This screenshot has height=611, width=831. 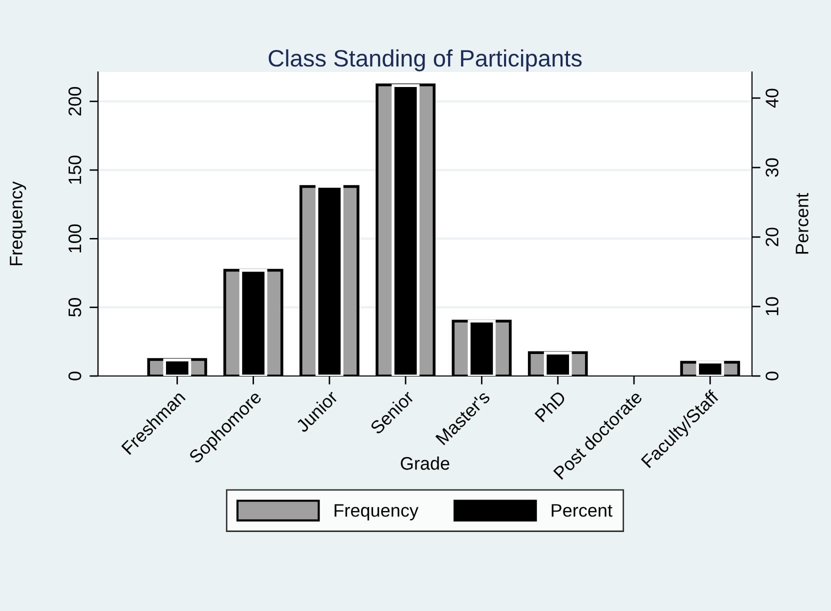 What do you see at coordinates (550, 406) in the screenshot?
I see `x-tick-label: PhD` at bounding box center [550, 406].